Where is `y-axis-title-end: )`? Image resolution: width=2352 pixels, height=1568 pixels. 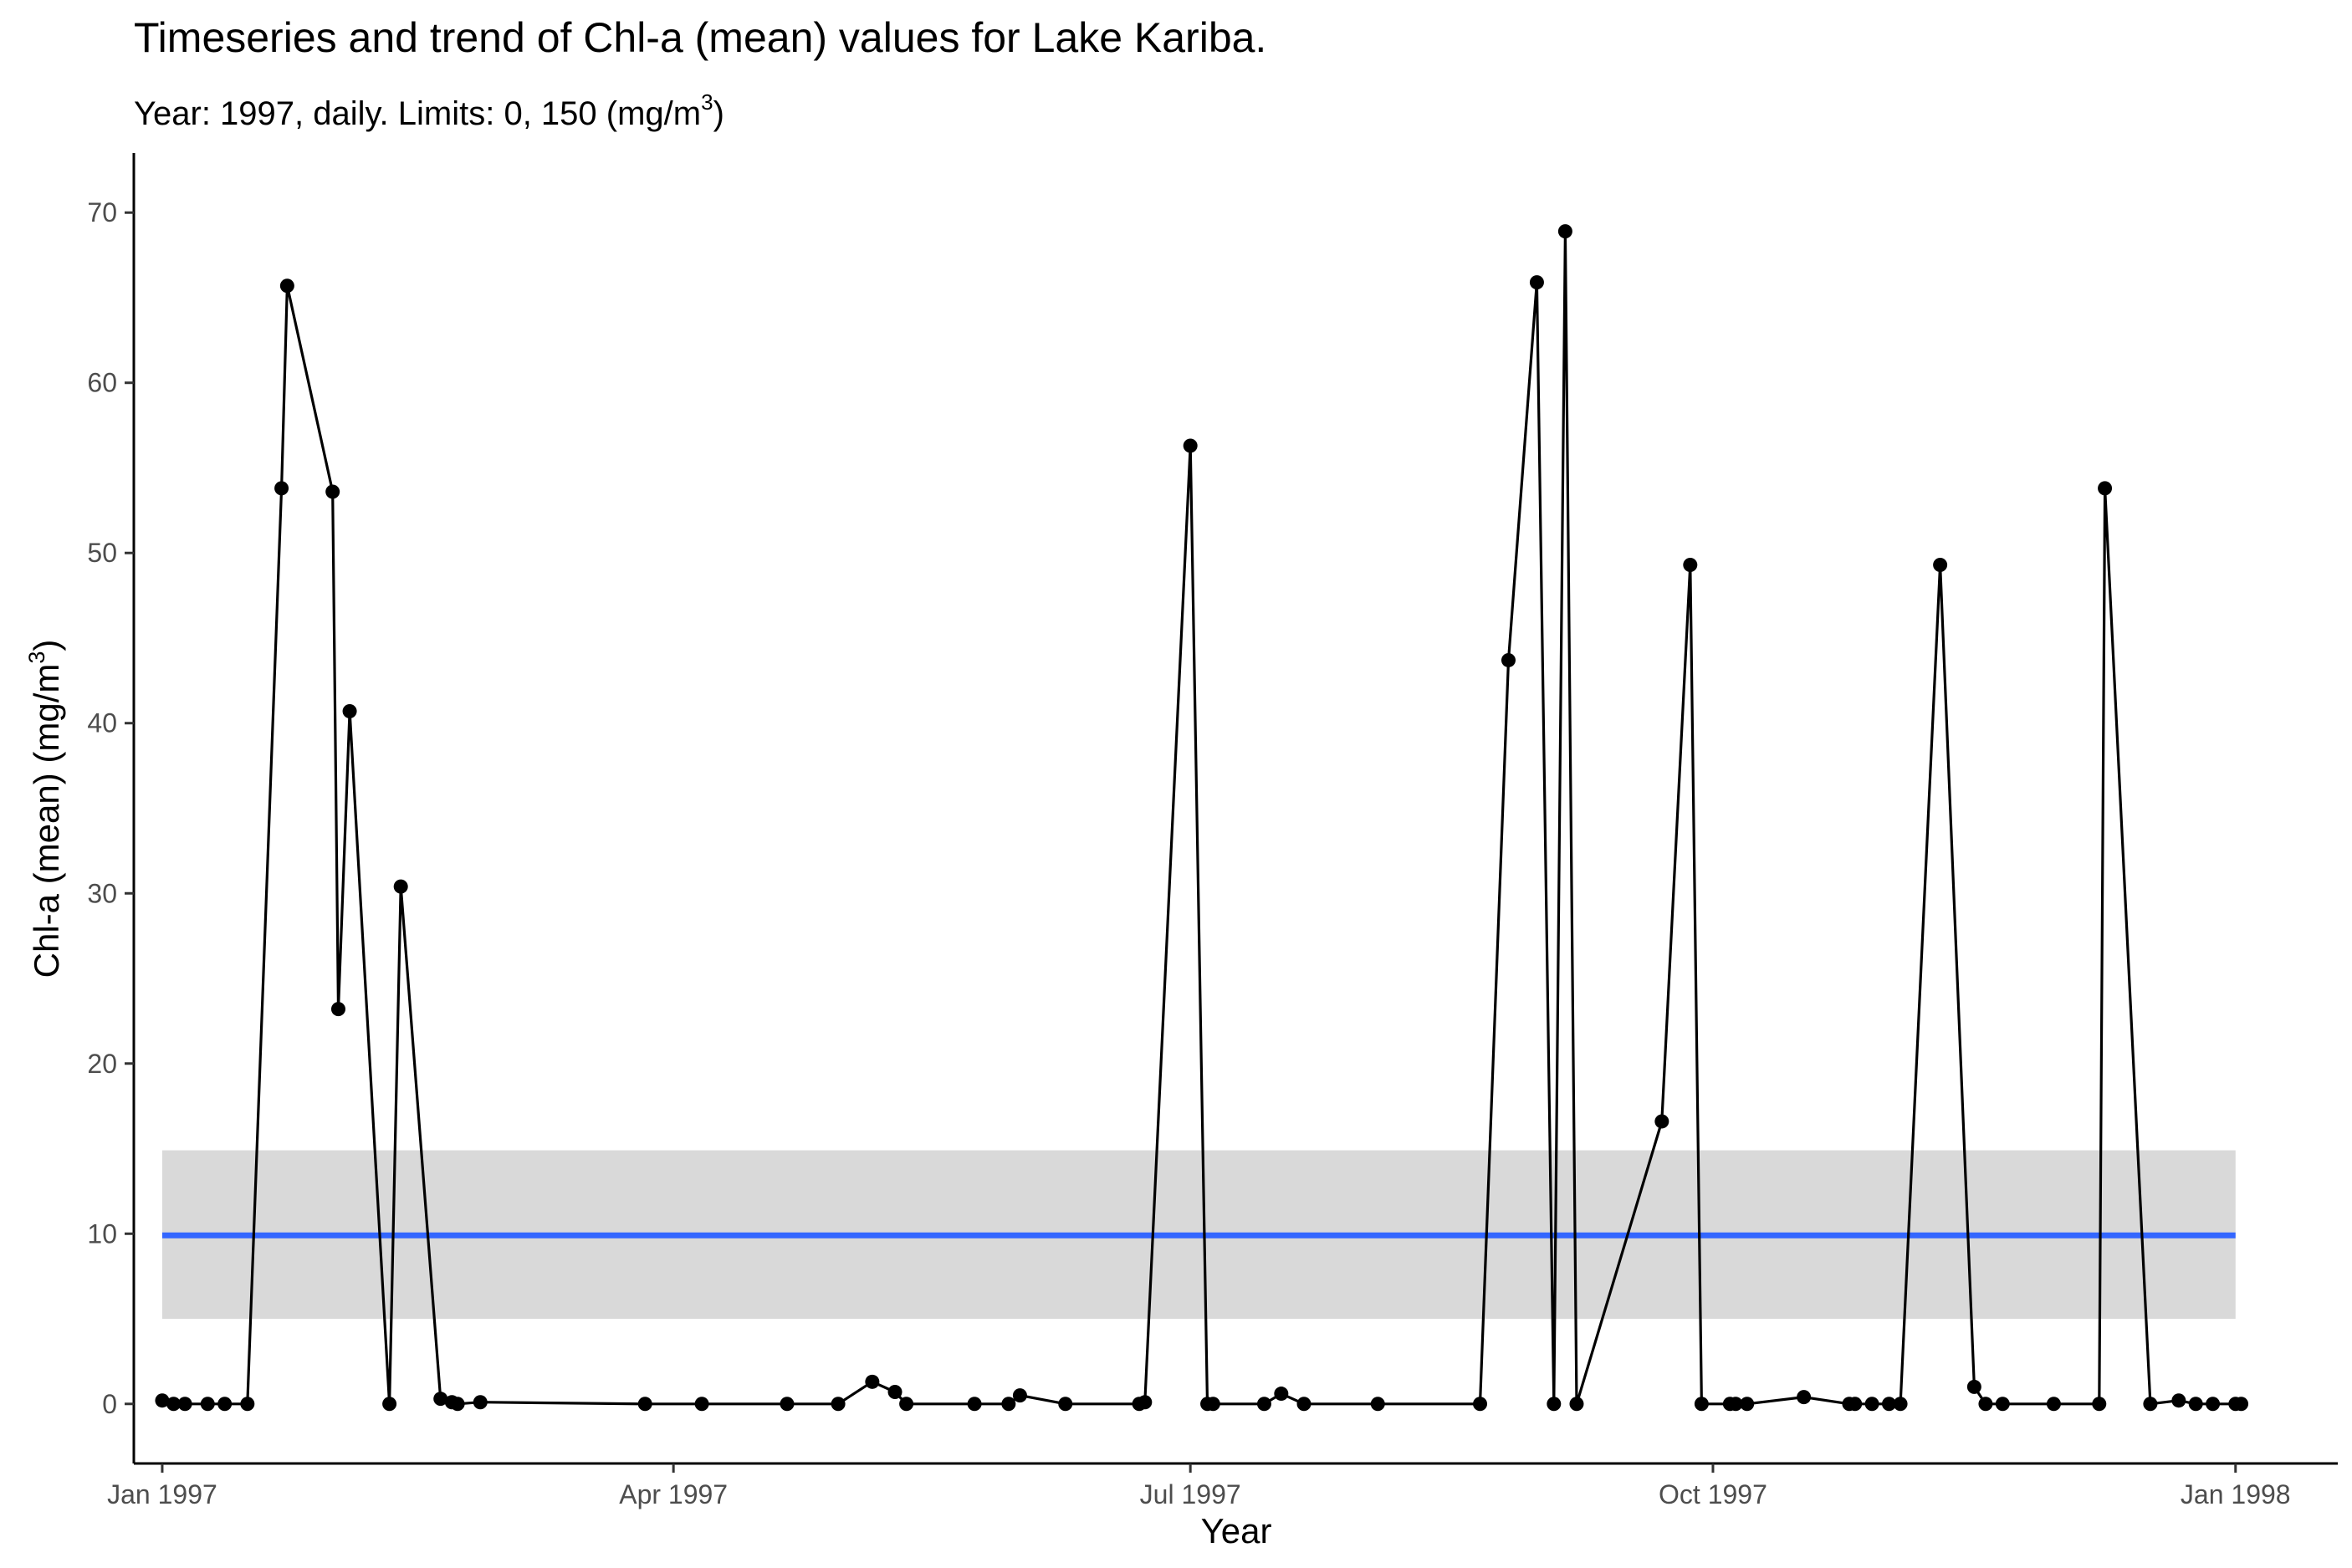 y-axis-title-end: ) is located at coordinates (46, 645).